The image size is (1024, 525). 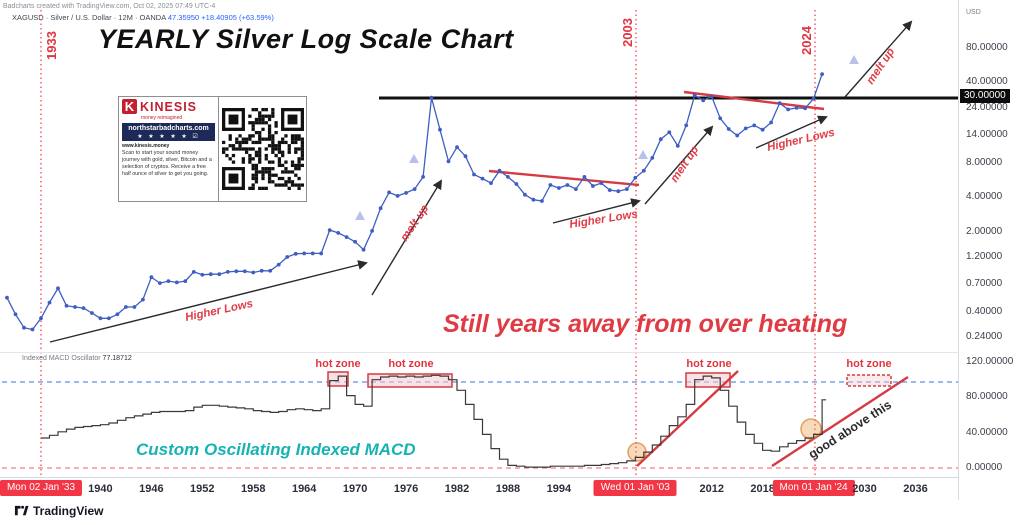 I want to click on time-tick-2036: 2036, so click(x=915, y=489).